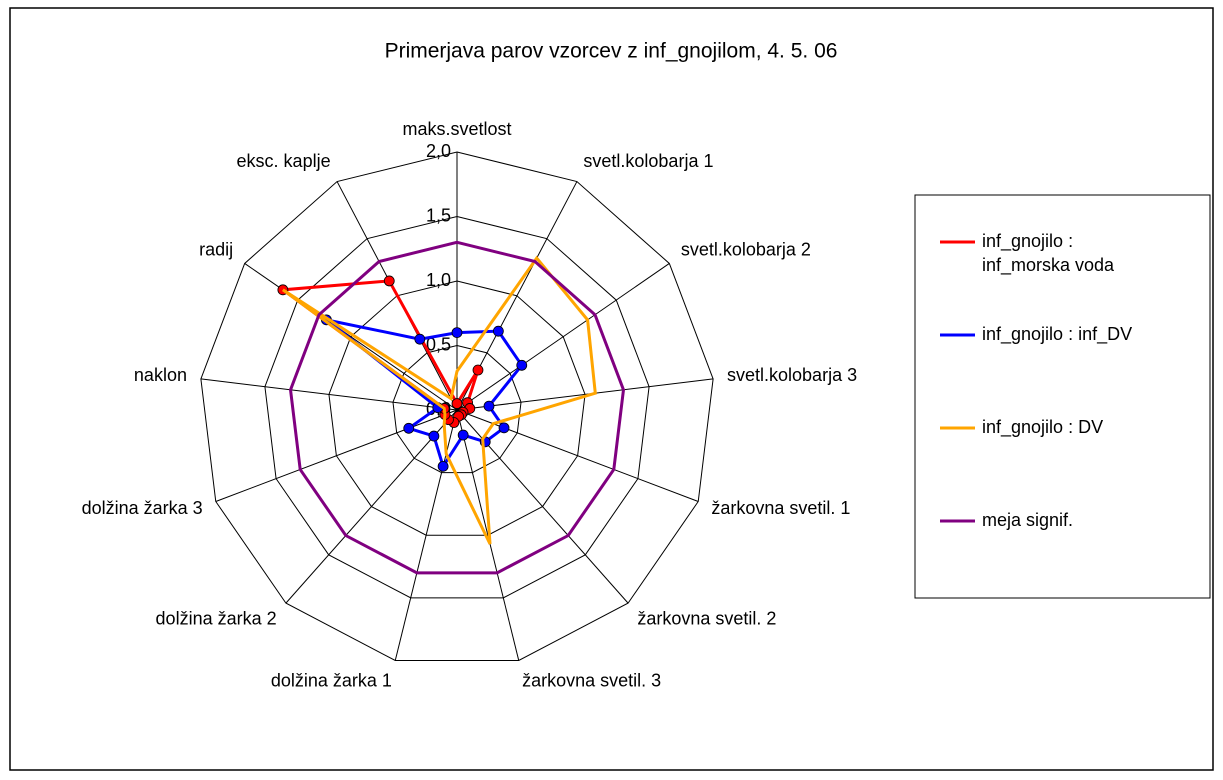 The width and height of the screenshot is (1223, 780). I want to click on category-label: maks.svetlost, so click(456, 129).